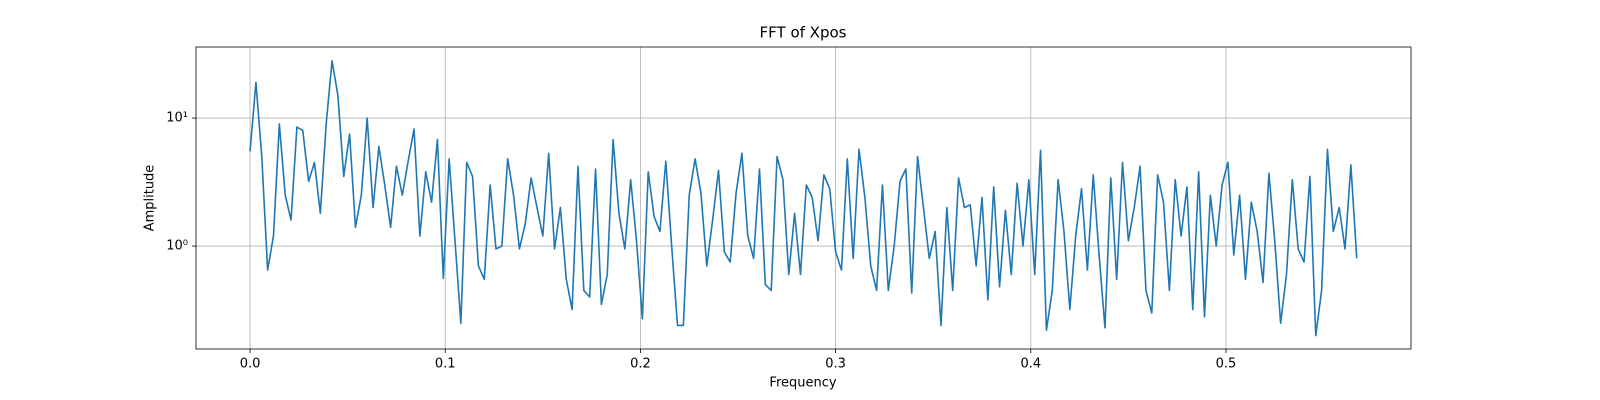  I want to click on x-tick-label: 0.5, so click(1226, 364).